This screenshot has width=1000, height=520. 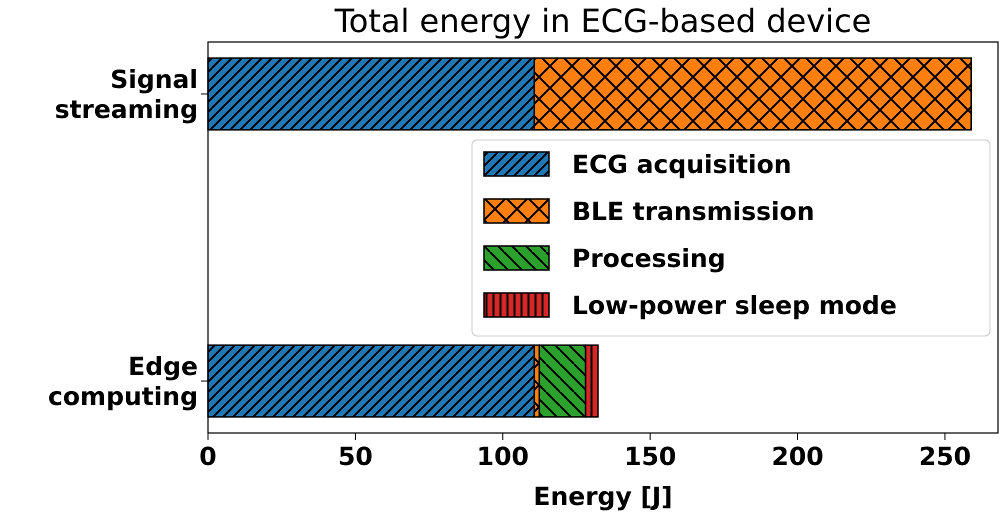 I want to click on x-tick-label: 150, so click(x=650, y=456).